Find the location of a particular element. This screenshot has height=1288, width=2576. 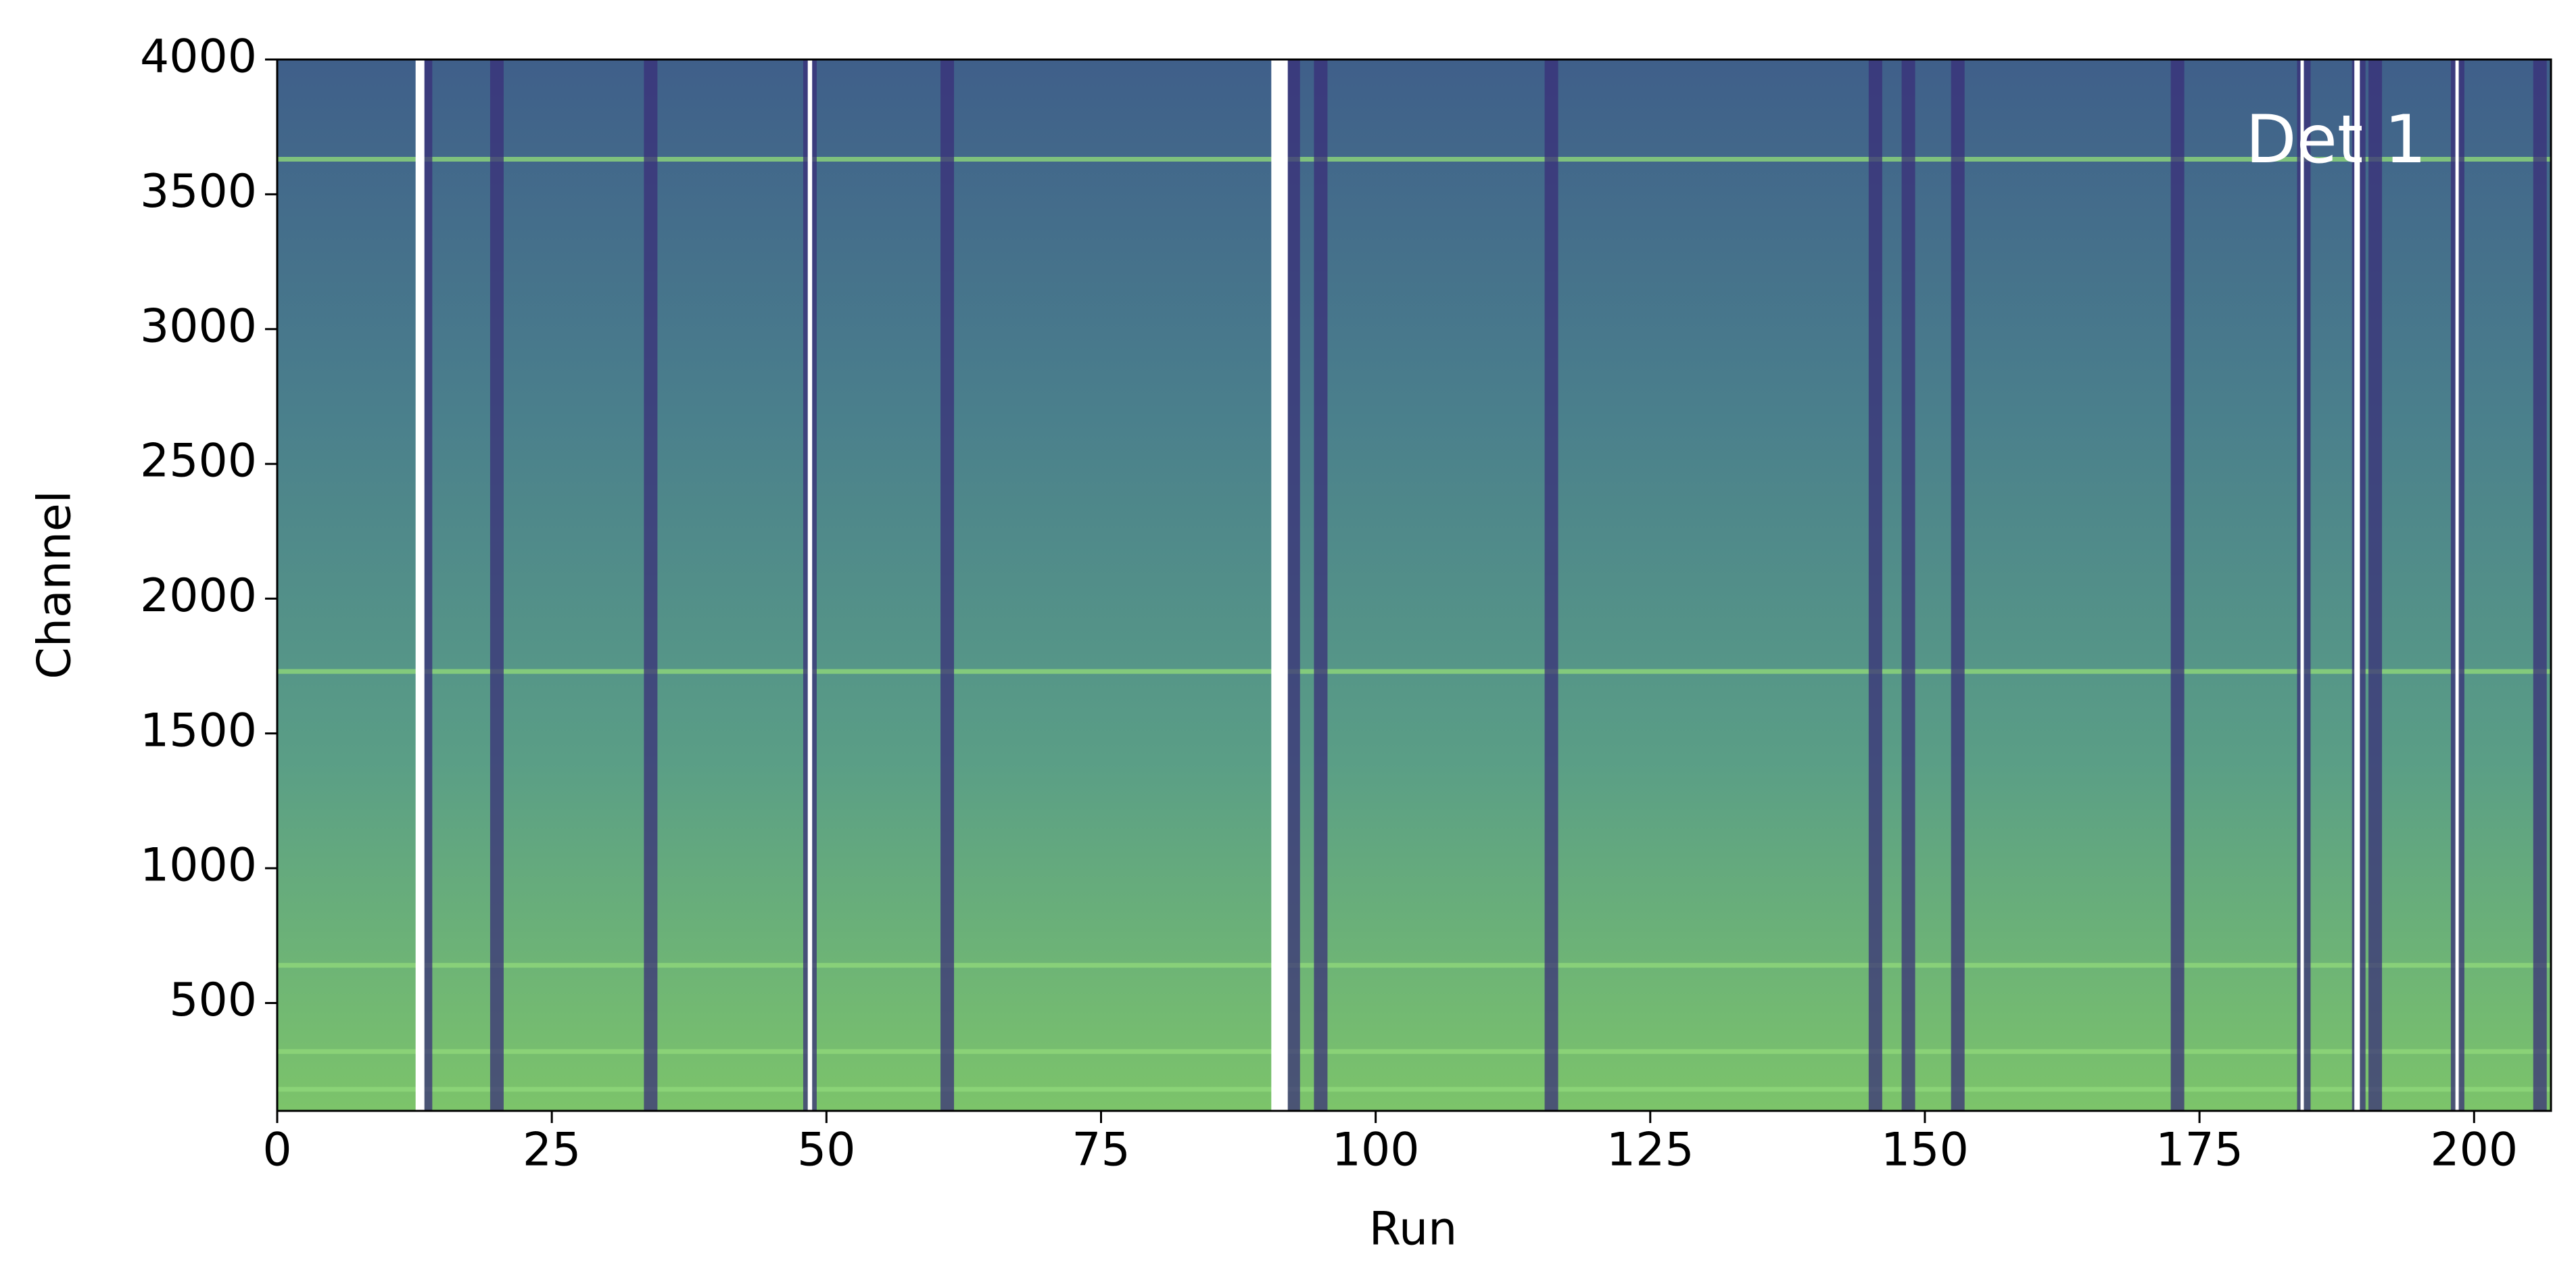

x-tick-label: 150 is located at coordinates (1925, 1150).